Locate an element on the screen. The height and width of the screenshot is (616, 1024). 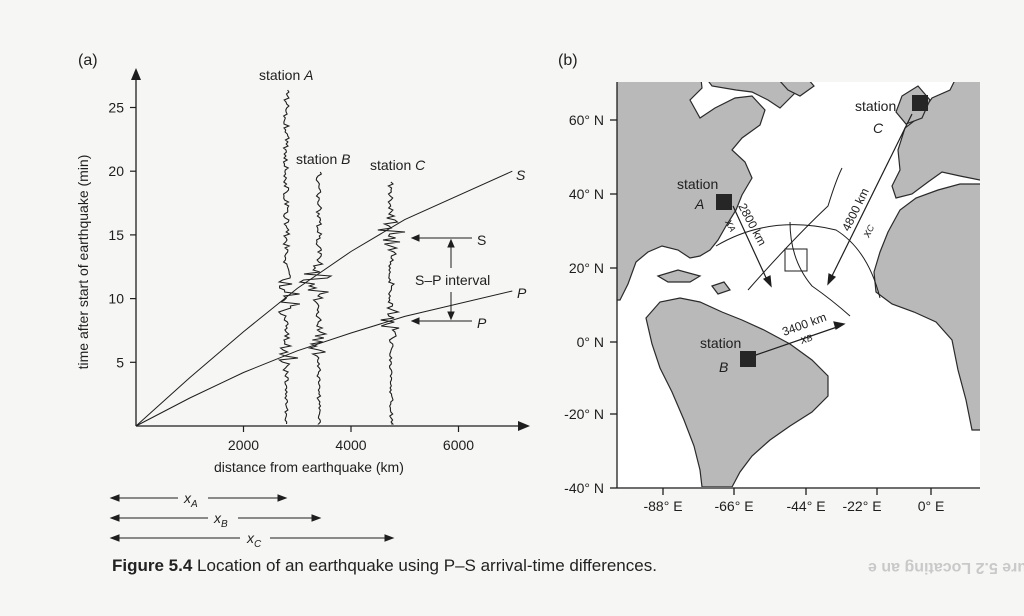
longitude-labels: -88° E -66° E -44° E -22° E 0° E is located at coordinates (793, 506).